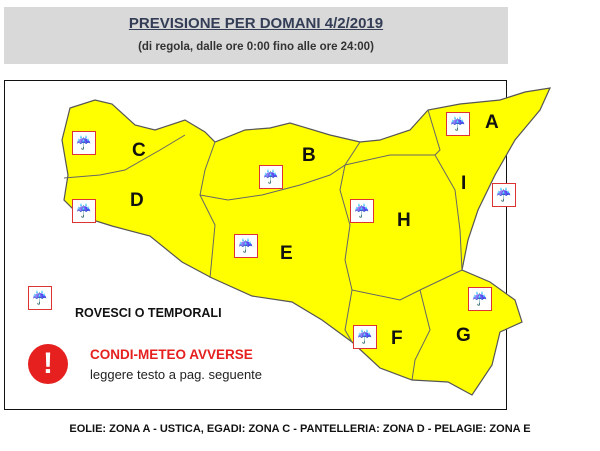 The height and width of the screenshot is (451, 600). Describe the element at coordinates (362, 211) in the screenshot. I see `thunderstorm-icon-h: ☔` at that location.